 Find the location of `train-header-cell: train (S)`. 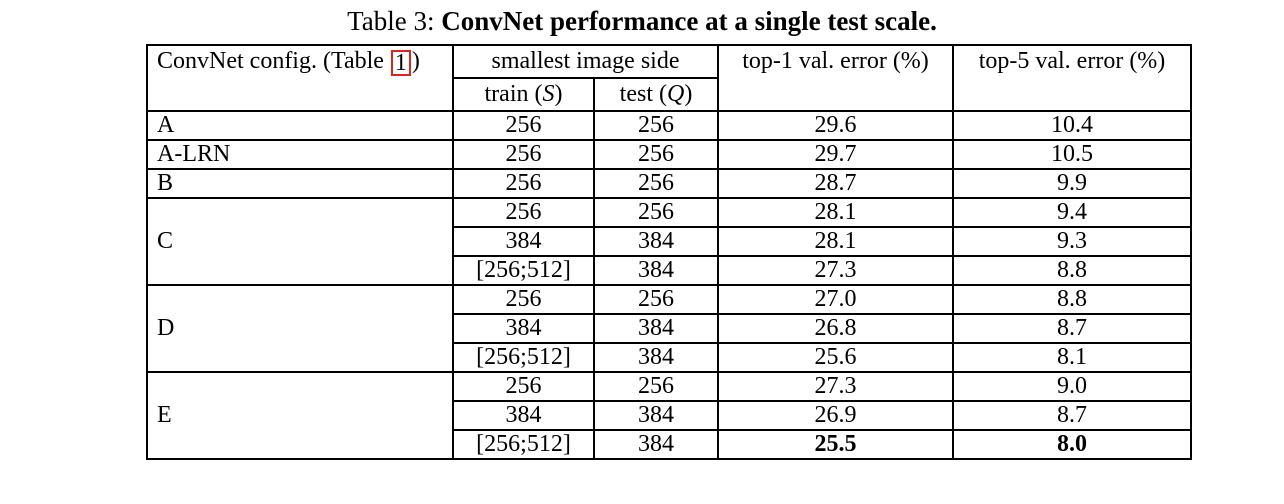

train-header-cell: train (S) is located at coordinates (523, 94).